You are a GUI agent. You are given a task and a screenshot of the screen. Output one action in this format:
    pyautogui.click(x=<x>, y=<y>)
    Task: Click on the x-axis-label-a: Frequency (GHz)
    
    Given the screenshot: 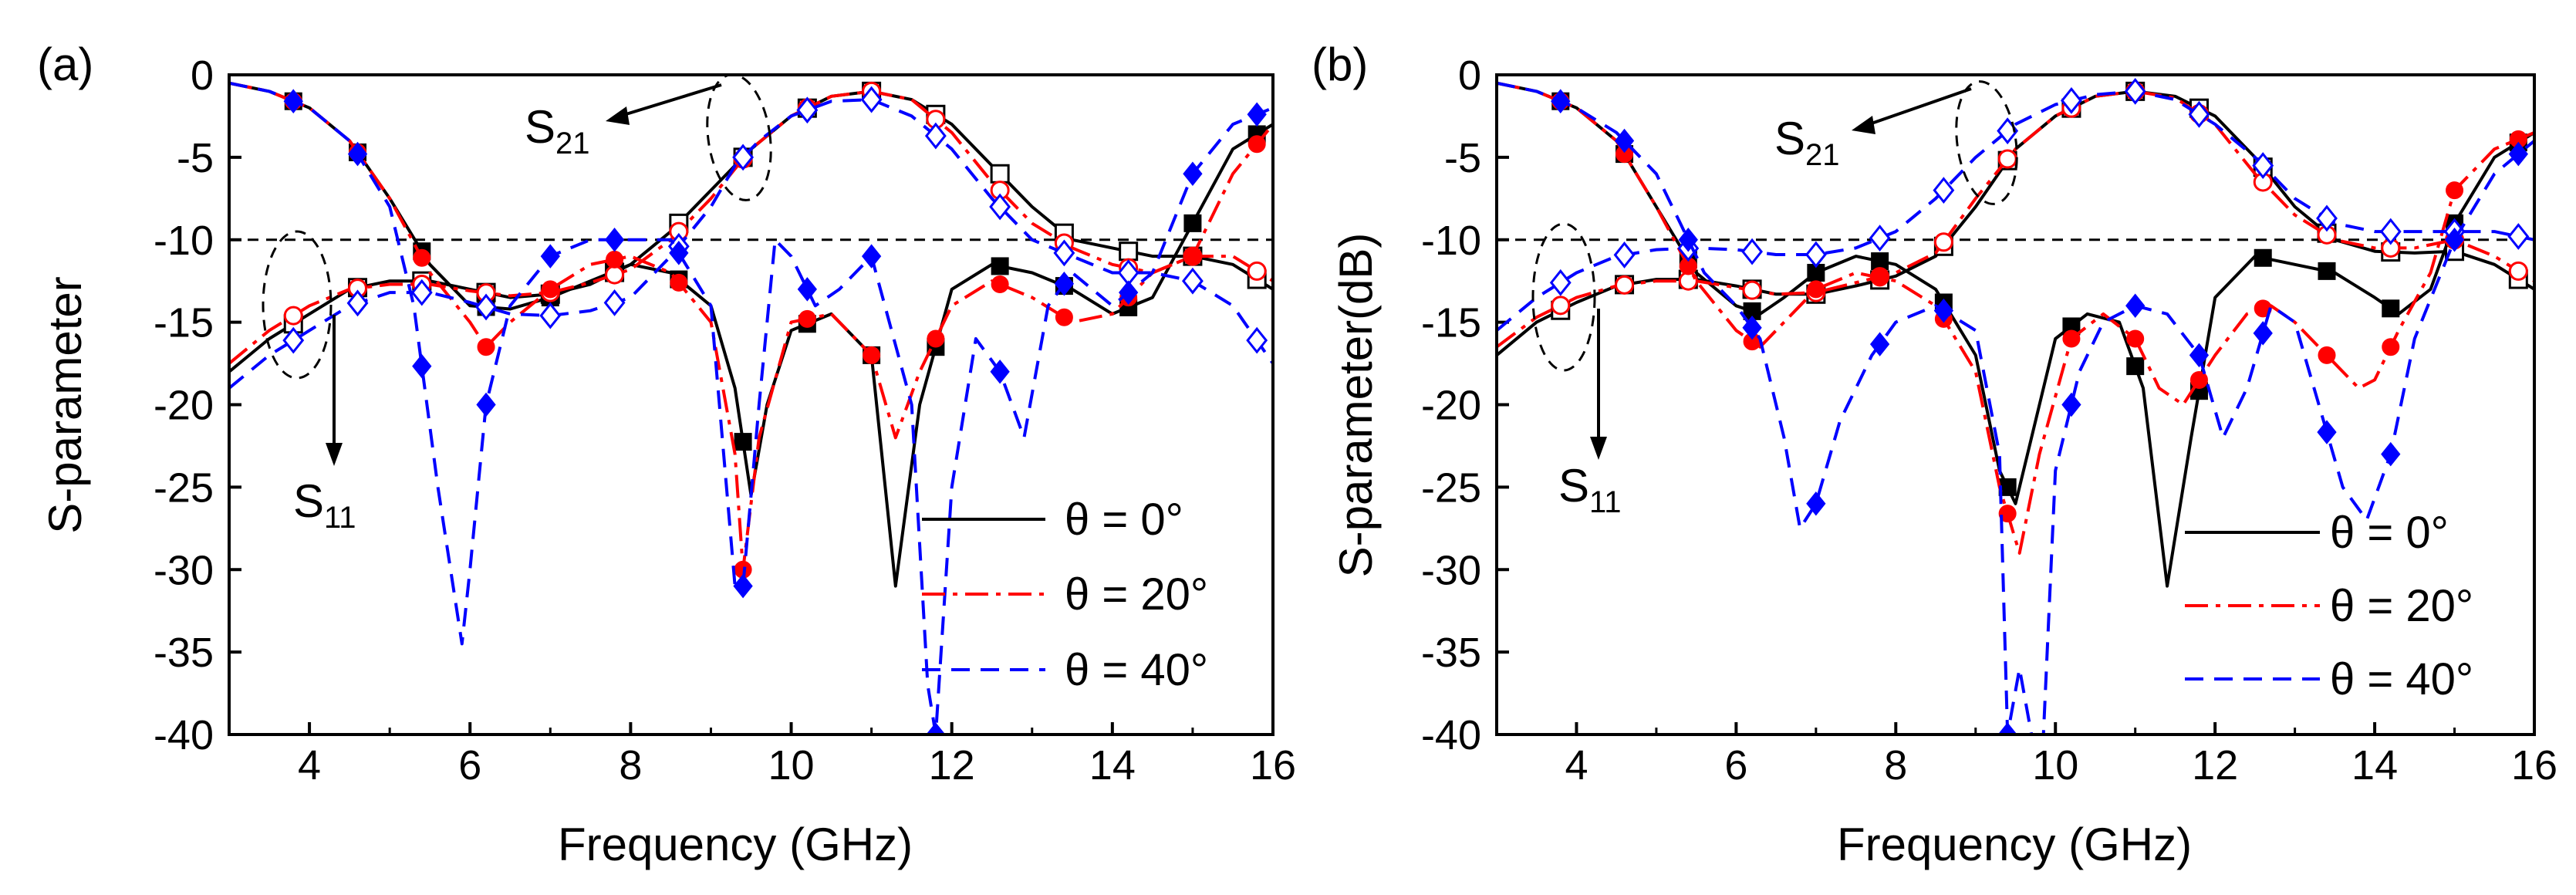 What is the action you would take?
    pyautogui.click(x=736, y=844)
    